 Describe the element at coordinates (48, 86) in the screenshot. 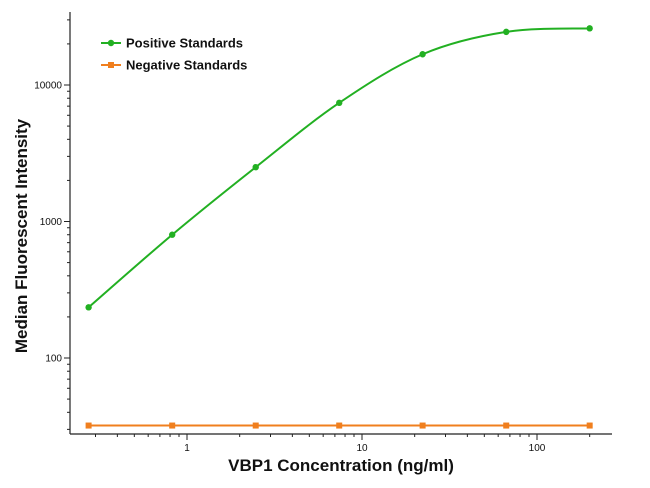

I see `y-tick-label: 10000` at that location.